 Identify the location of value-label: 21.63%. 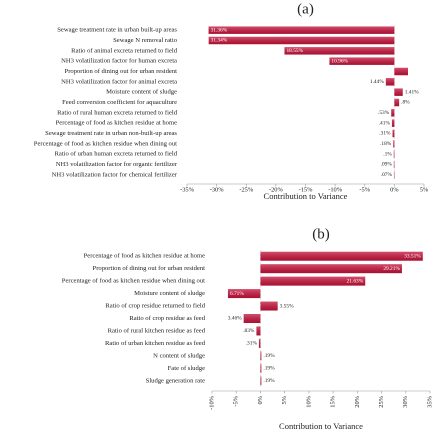
(355, 281).